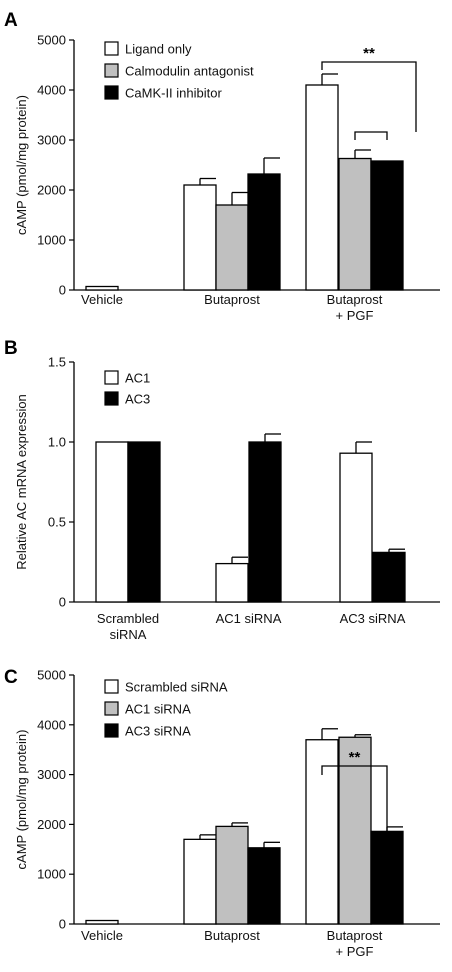 This screenshot has height=972, width=452. What do you see at coordinates (373, 618) in the screenshot?
I see `category-label: AC3 siRNA` at bounding box center [373, 618].